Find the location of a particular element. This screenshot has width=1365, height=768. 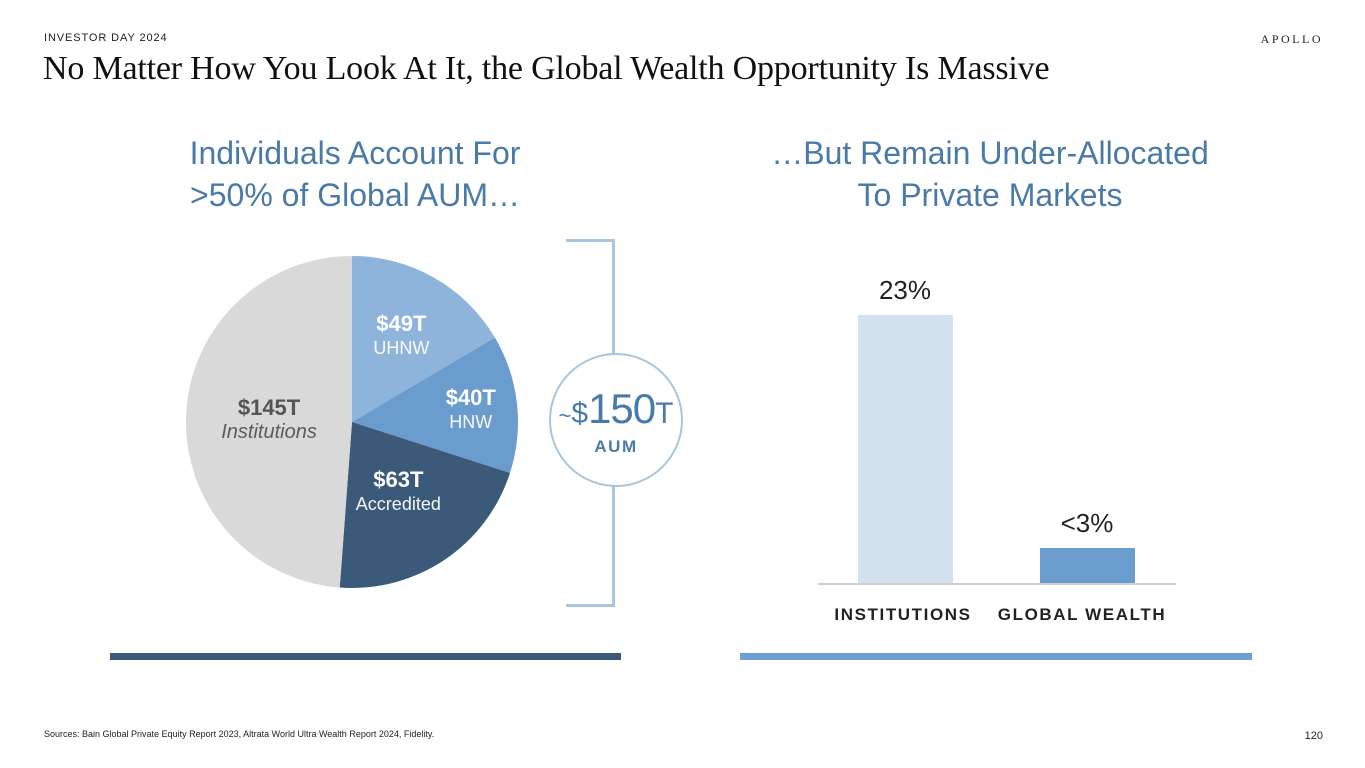

pie-label-institutions: $145T Institutions is located at coordinates (269, 419).